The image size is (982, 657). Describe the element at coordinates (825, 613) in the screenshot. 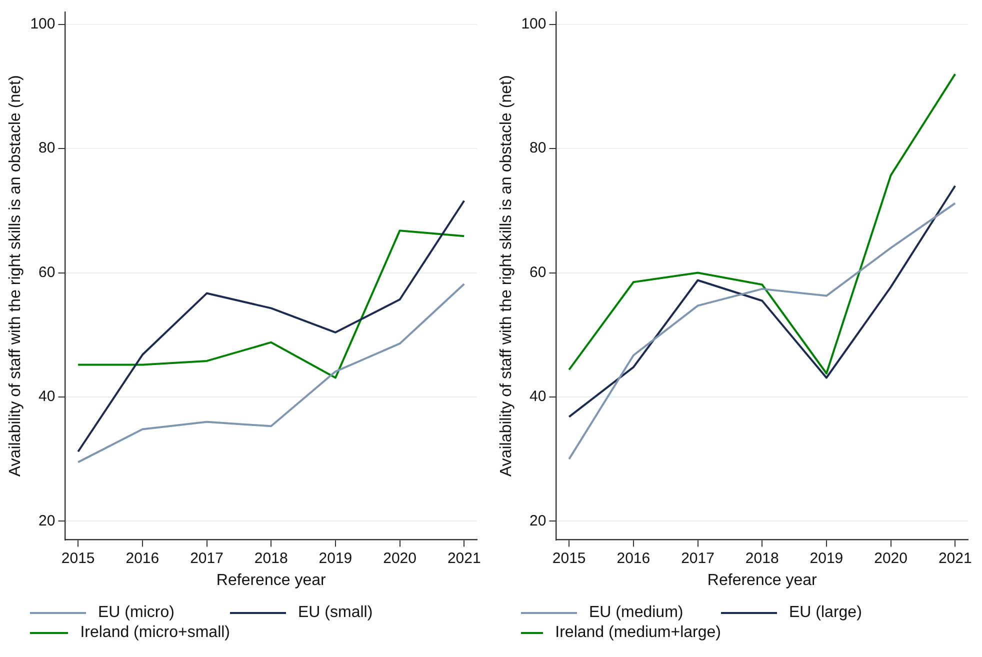

I see `legend-label: EU (large)` at that location.